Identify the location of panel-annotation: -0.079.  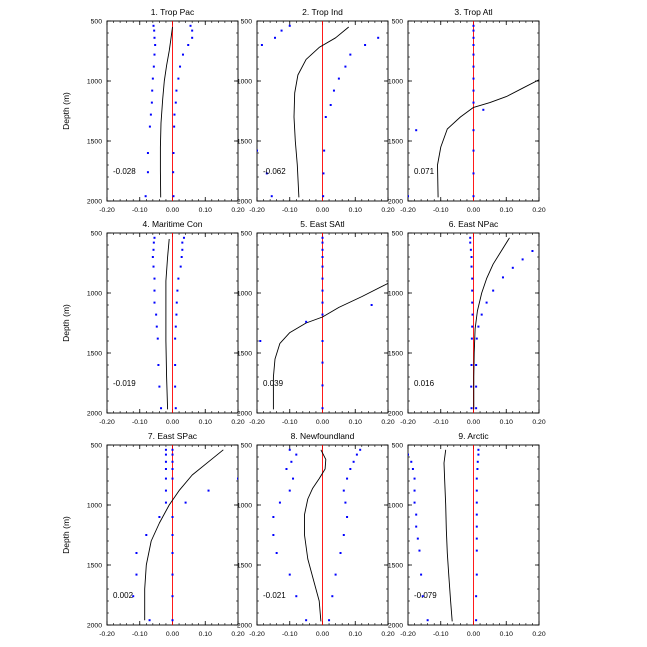
(425, 595).